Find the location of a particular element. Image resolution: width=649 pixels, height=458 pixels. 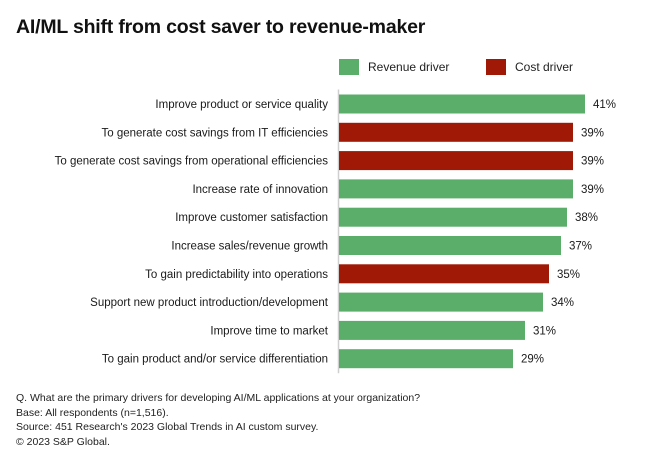

value-label: 31% is located at coordinates (544, 331).